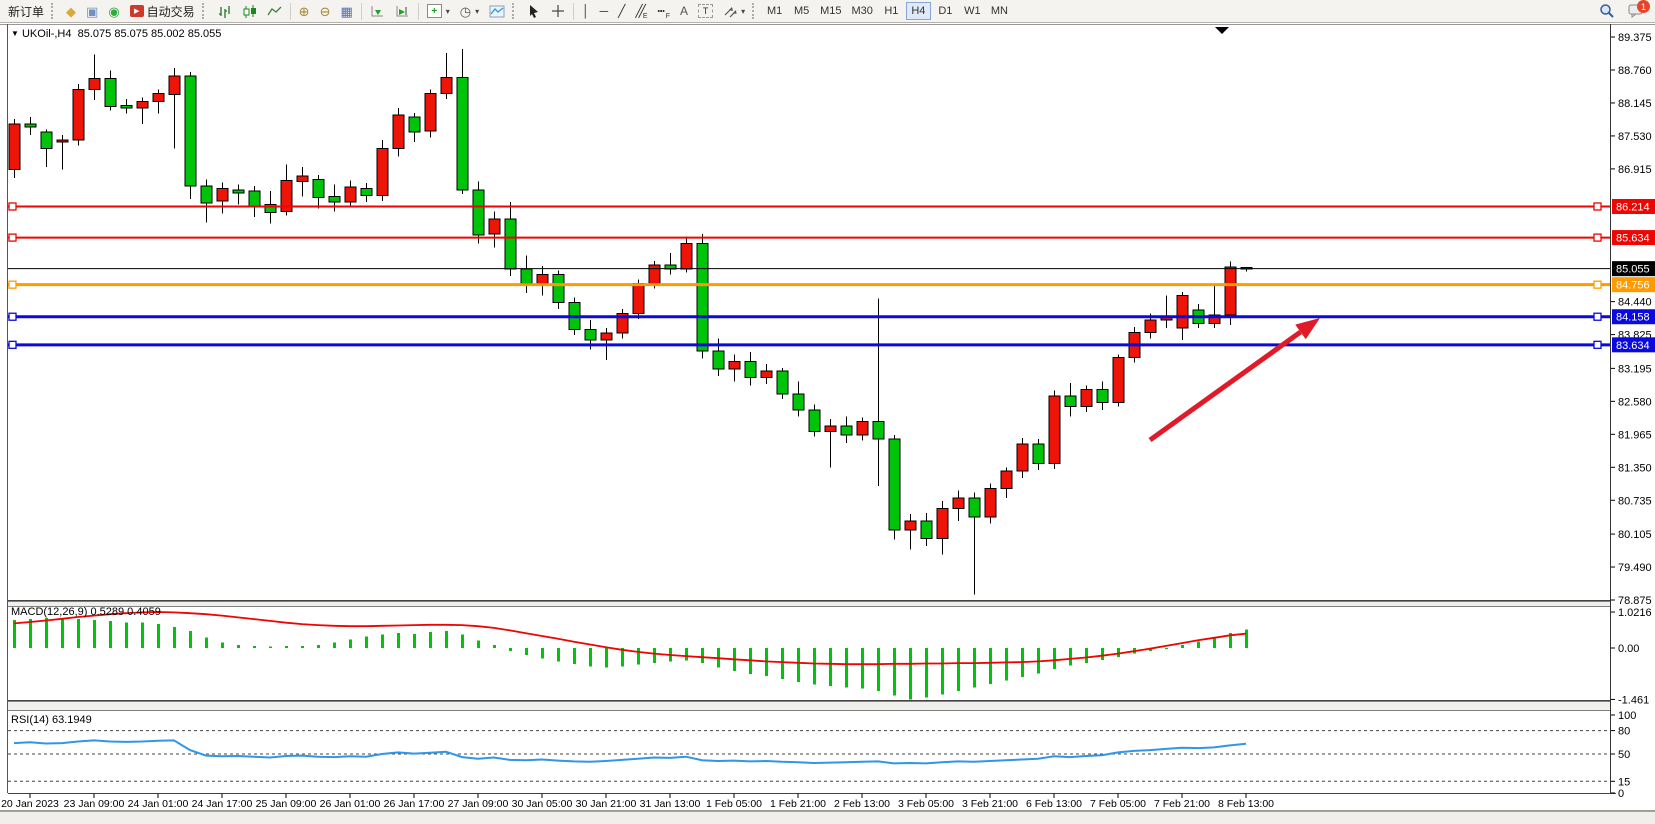 The height and width of the screenshot is (824, 1655). I want to click on timeframe-button-mn: MN, so click(999, 11).